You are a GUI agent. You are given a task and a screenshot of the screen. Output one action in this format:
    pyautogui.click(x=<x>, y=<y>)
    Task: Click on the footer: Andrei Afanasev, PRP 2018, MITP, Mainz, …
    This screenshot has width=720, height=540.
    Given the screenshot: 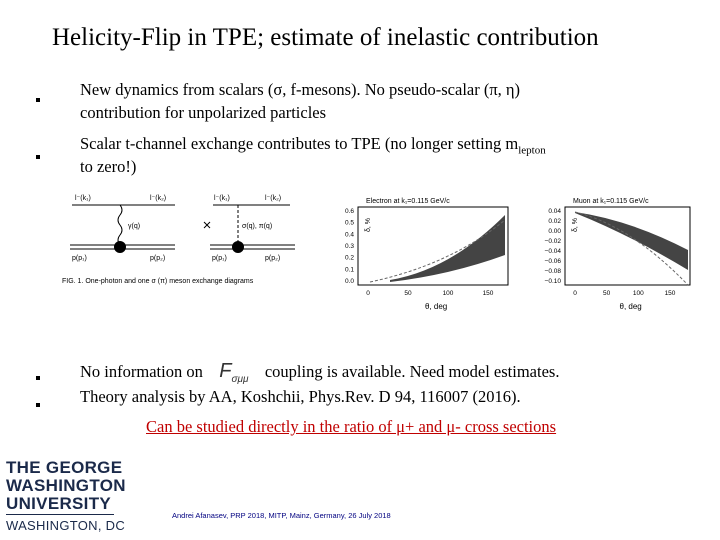 What is the action you would take?
    pyautogui.click(x=281, y=515)
    